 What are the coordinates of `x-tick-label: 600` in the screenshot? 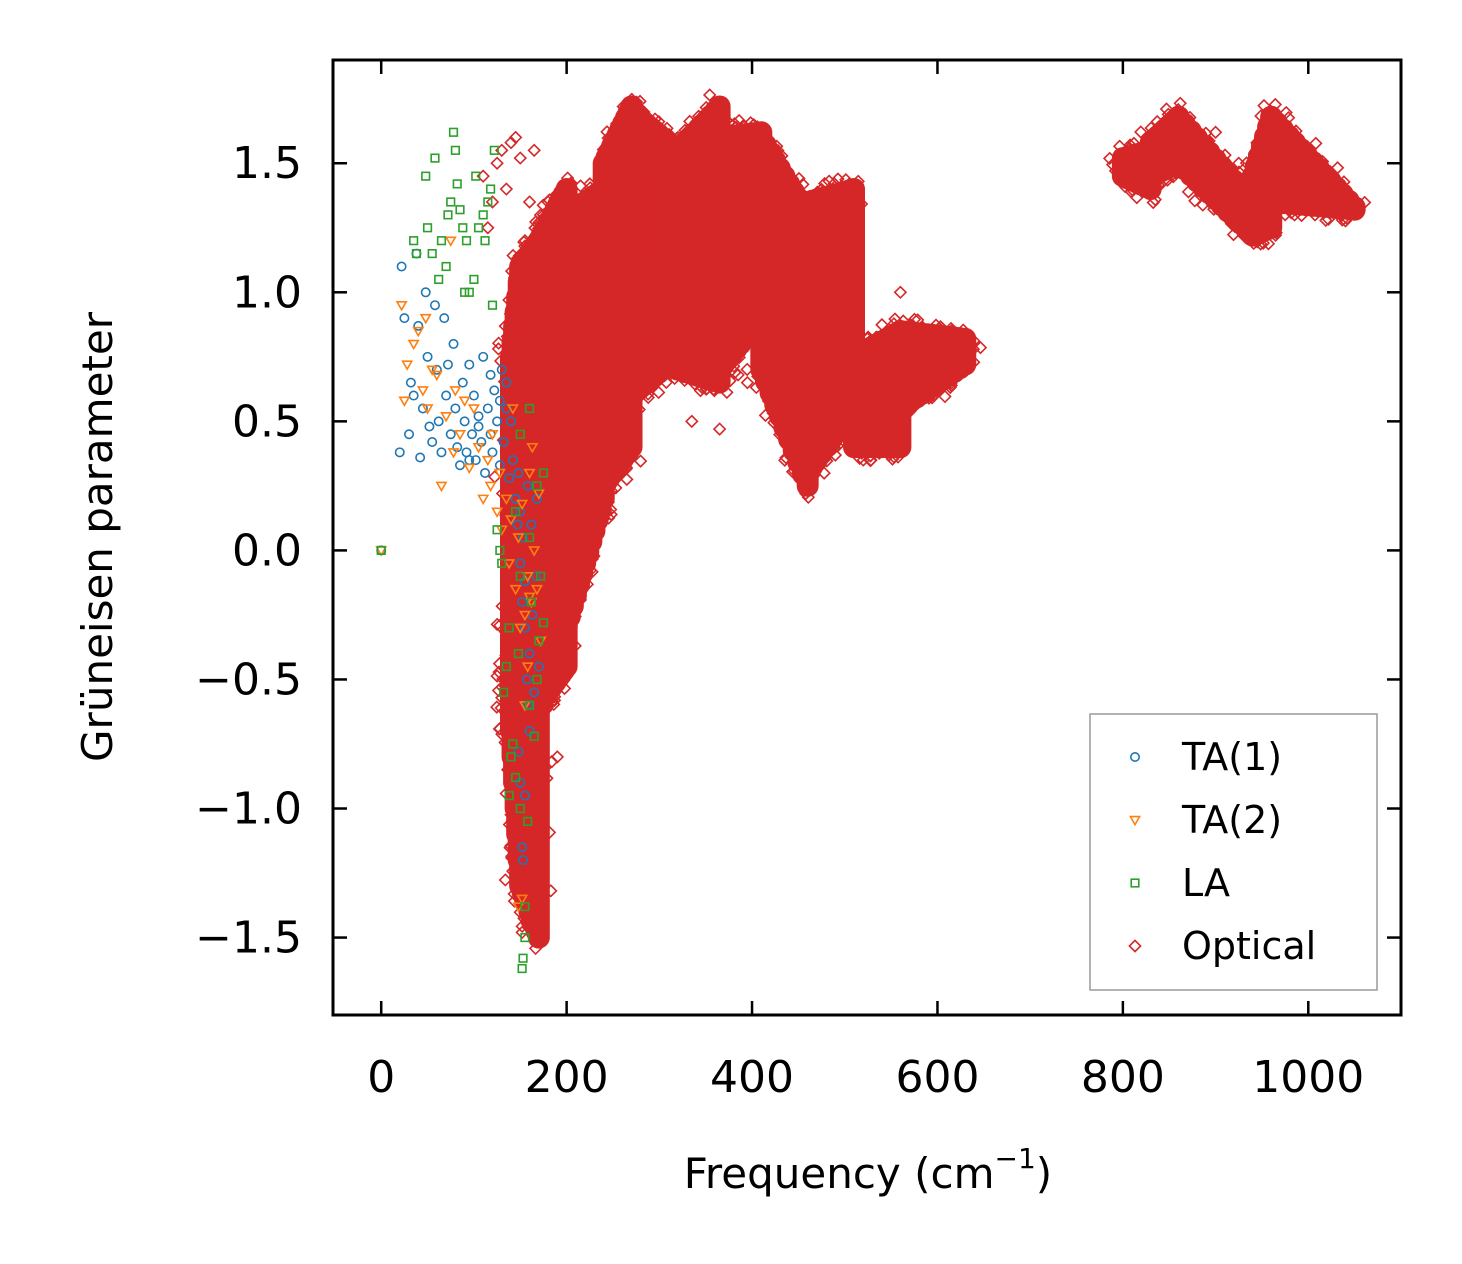 It's located at (937, 1077).